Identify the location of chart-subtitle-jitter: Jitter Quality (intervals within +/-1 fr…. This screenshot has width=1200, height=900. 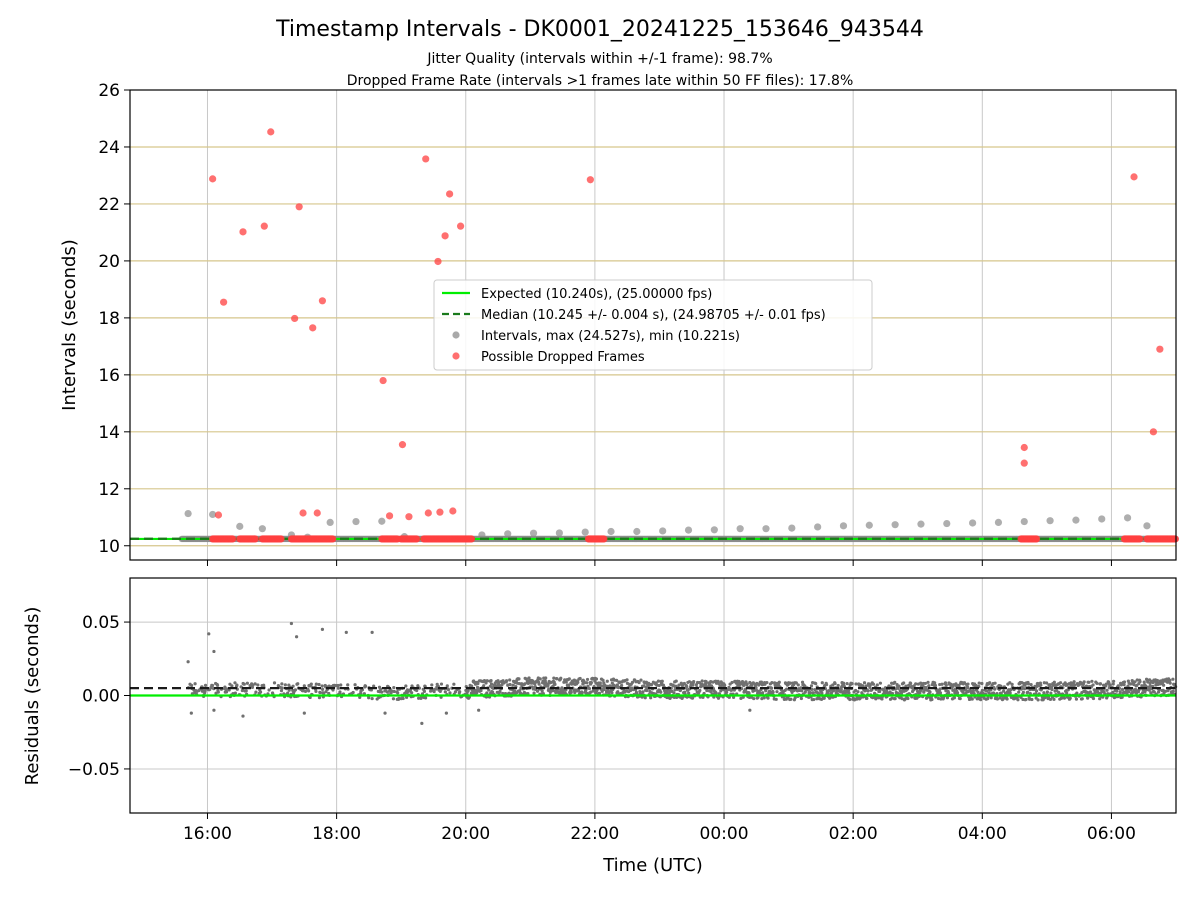
(599, 59).